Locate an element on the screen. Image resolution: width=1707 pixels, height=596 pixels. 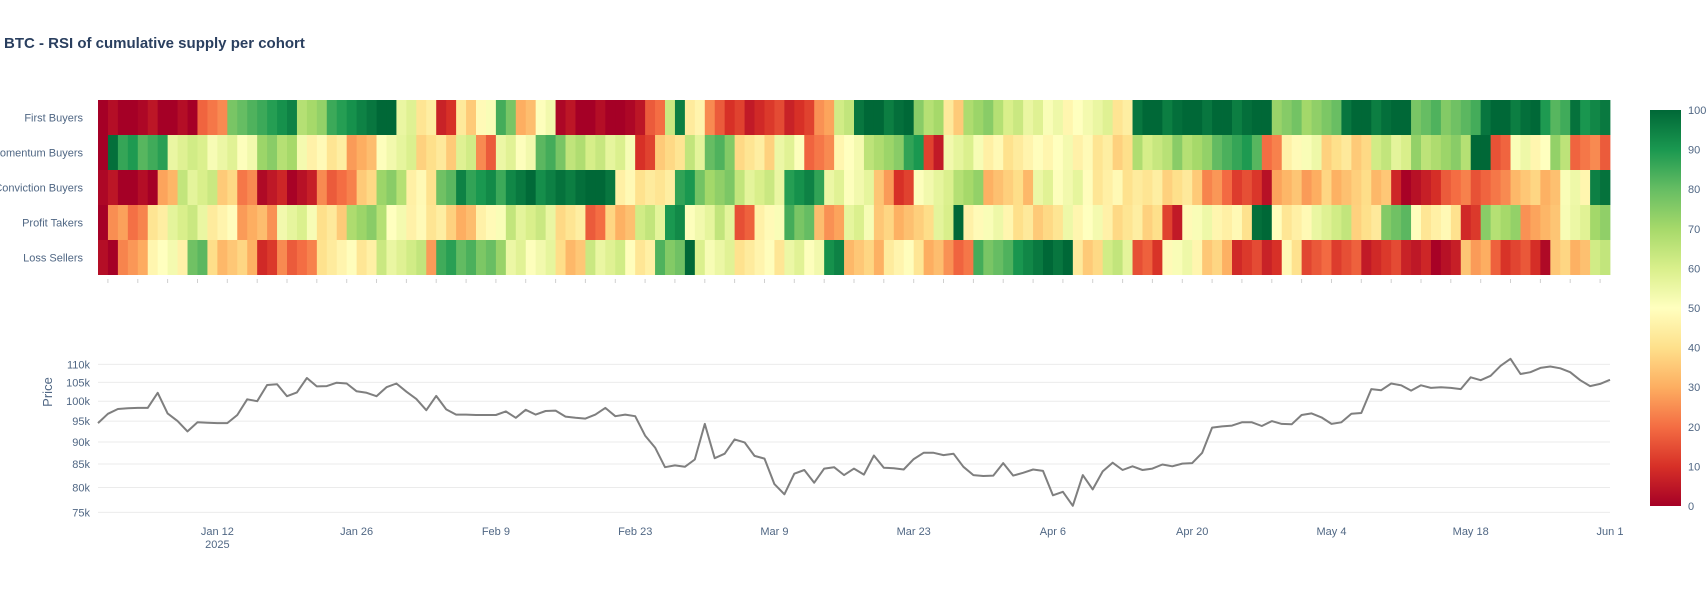
colorbar-tick-label: 60 is located at coordinates (1694, 269).